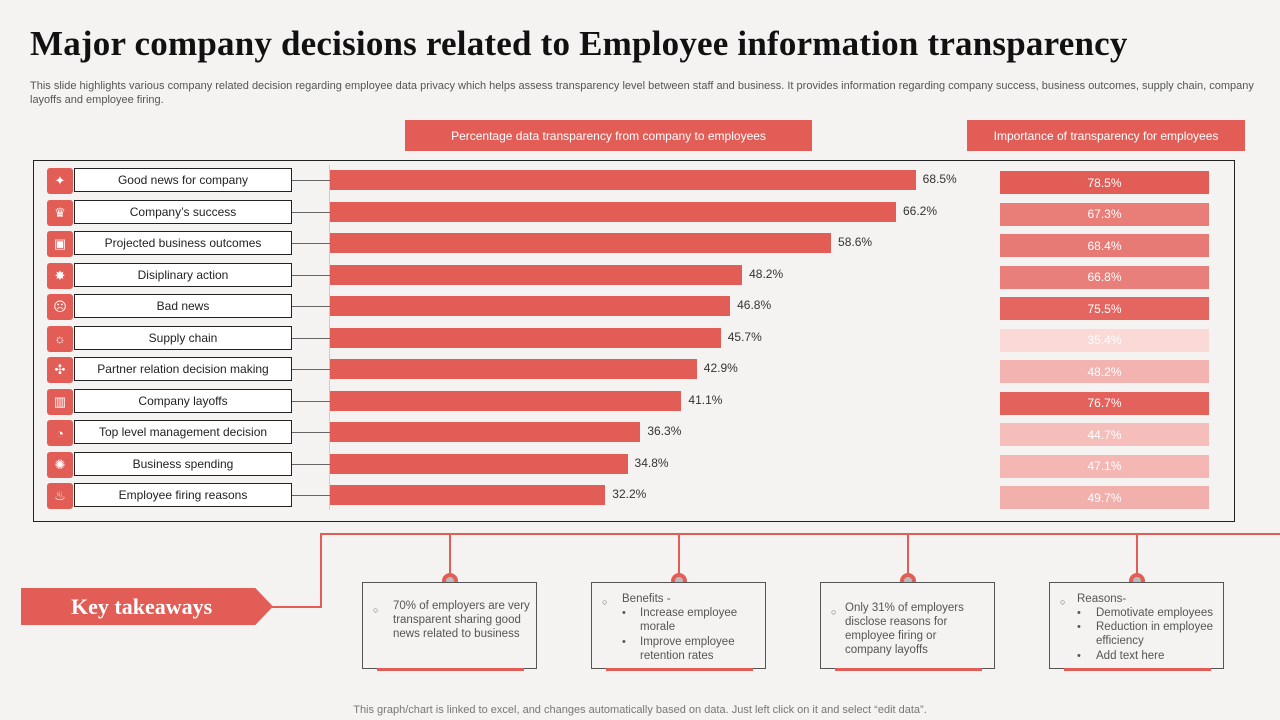  What do you see at coordinates (720, 368) in the screenshot?
I see `transparency-value-label: 42.9%` at bounding box center [720, 368].